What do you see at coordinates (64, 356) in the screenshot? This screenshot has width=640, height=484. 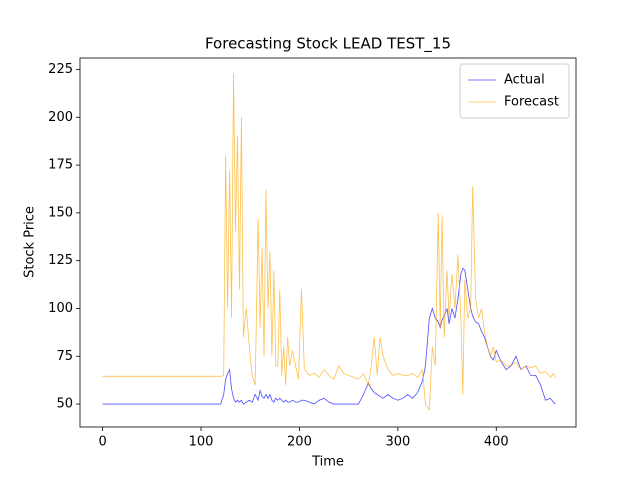 I see `y-tick-label: 75` at bounding box center [64, 356].